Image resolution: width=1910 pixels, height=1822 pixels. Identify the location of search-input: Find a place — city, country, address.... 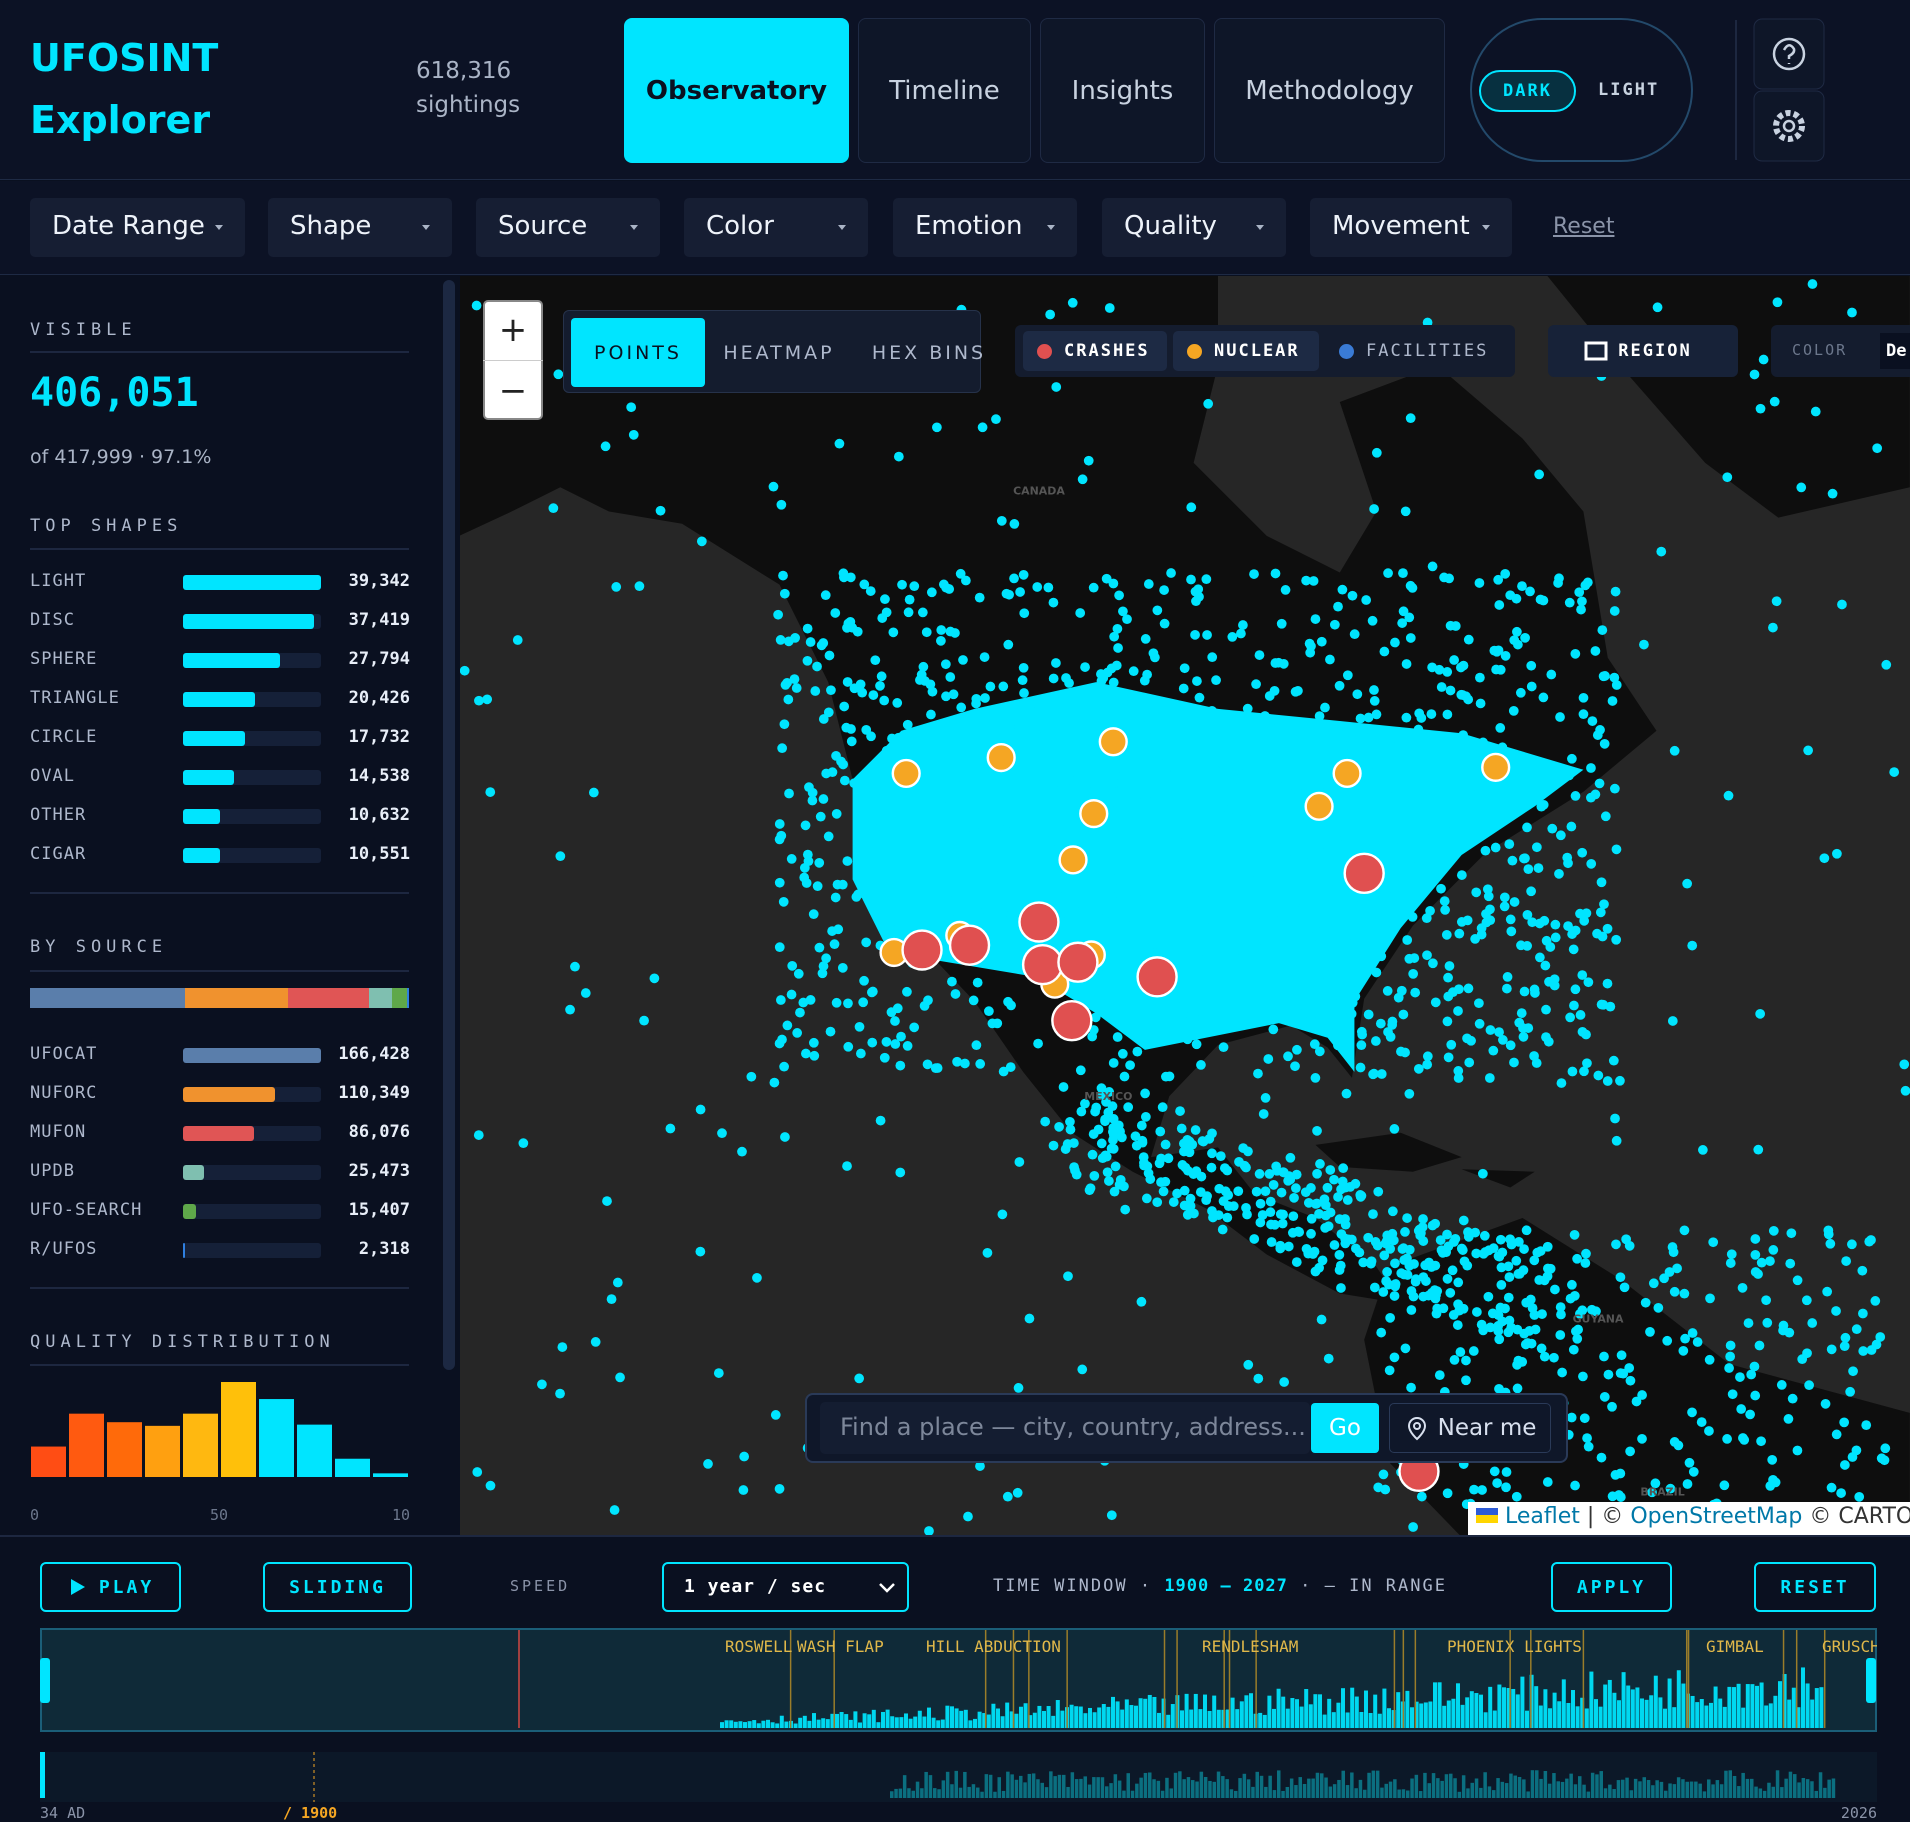
(1065, 1428).